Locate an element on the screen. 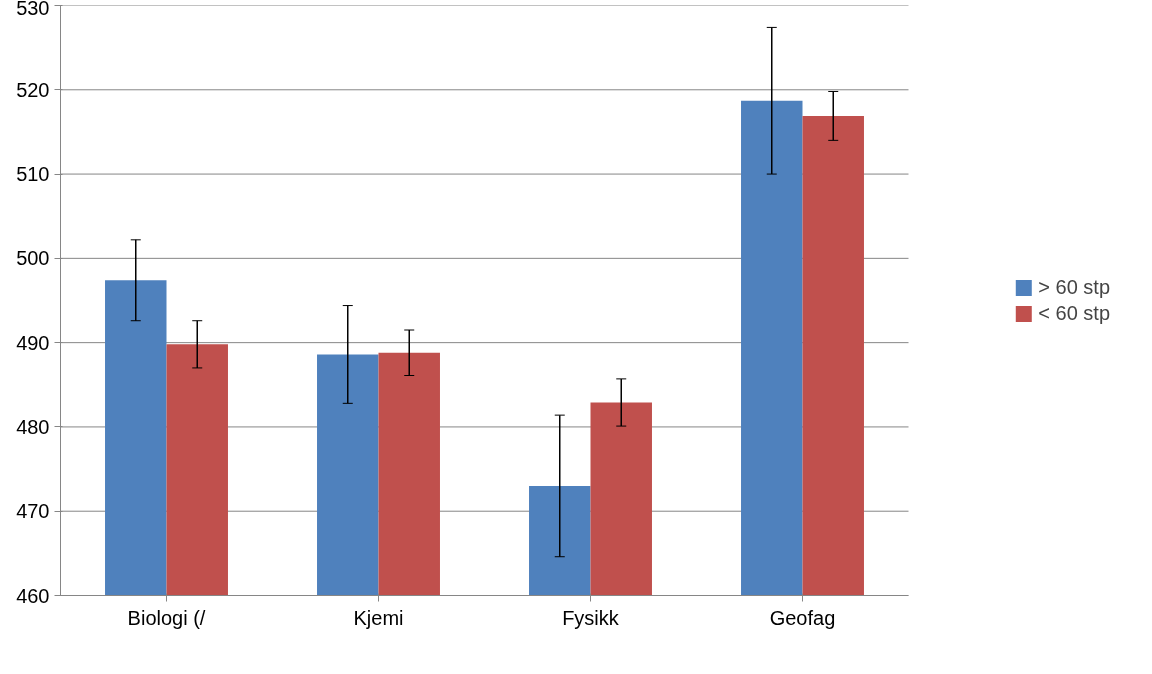 This screenshot has height=674, width=1152. y-tick-label: 490 is located at coordinates (33, 342).